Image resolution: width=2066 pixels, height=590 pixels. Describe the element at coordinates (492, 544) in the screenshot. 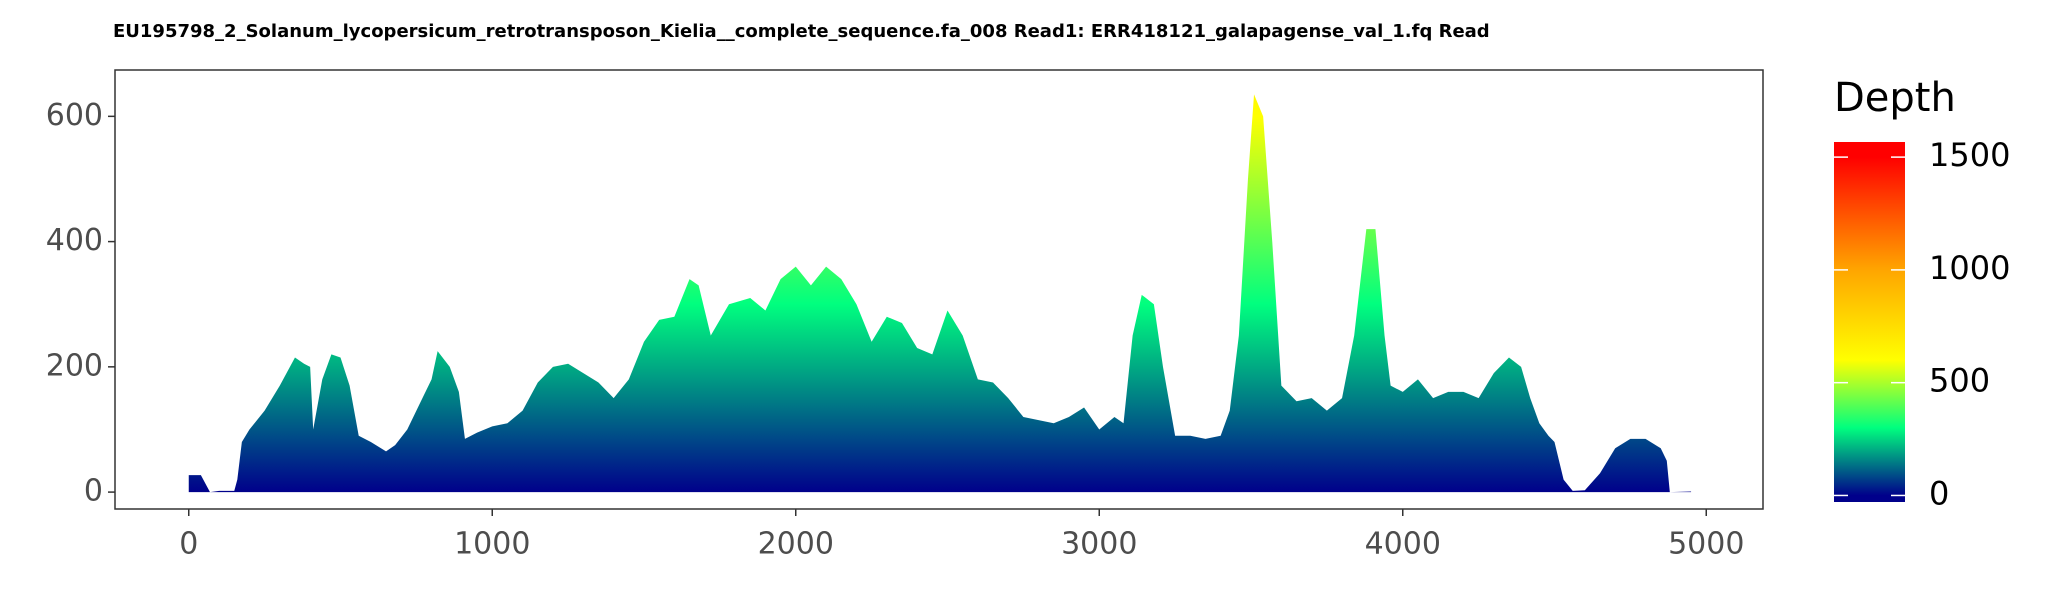

I see `x-tick-label: 1000` at that location.